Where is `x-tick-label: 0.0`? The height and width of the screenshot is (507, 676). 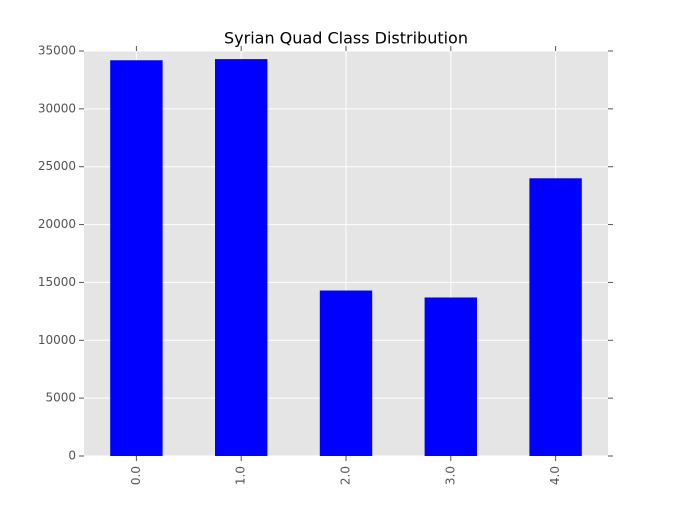 x-tick-label: 0.0 is located at coordinates (136, 475).